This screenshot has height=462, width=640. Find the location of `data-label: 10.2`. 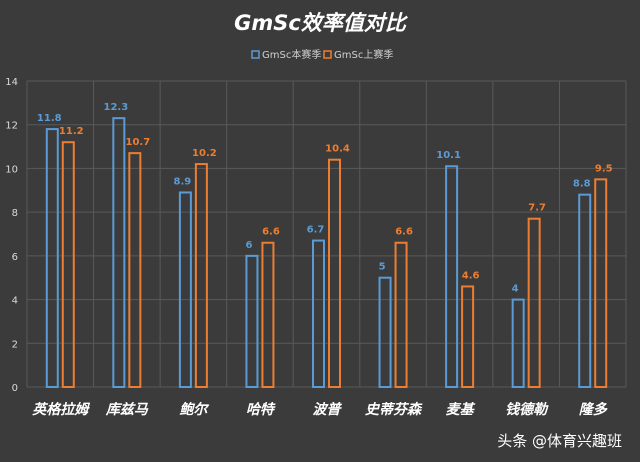

data-label: 10.2 is located at coordinates (204, 153).